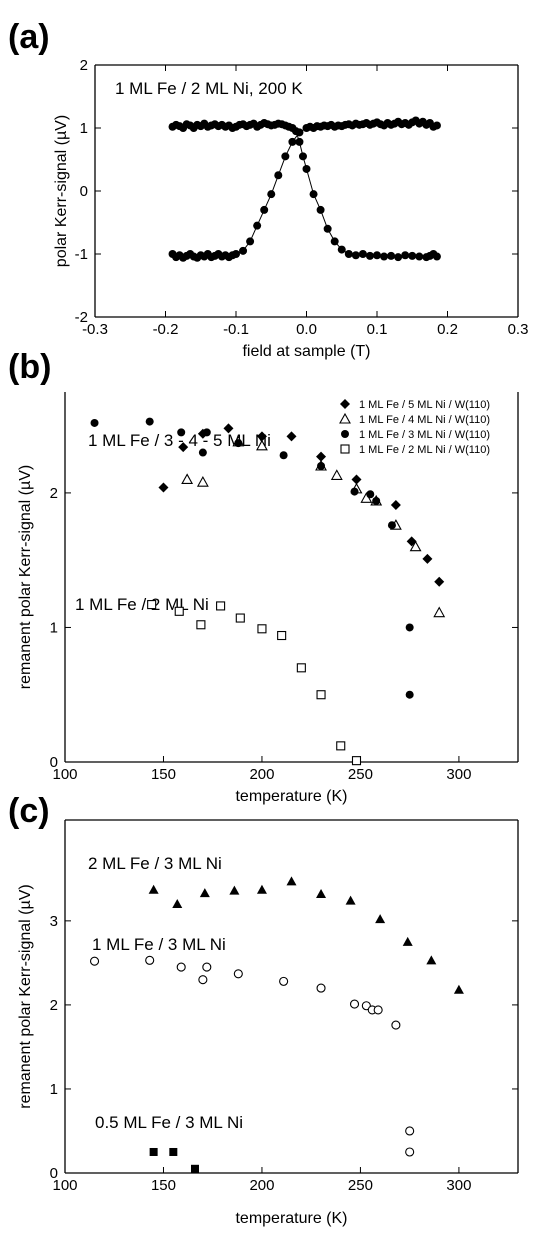  What do you see at coordinates (81, 254) in the screenshot?
I see `y-tick-label: -1` at bounding box center [81, 254].